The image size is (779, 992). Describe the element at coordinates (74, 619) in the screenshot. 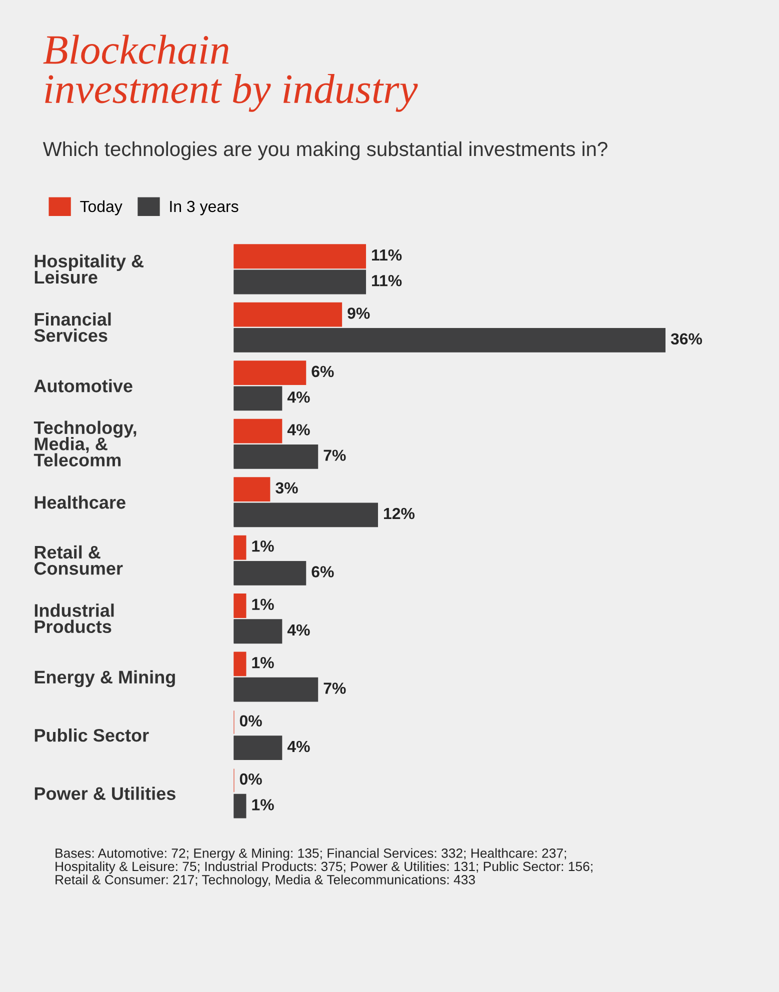

I see `y-tick-label: Industrial Products` at that location.